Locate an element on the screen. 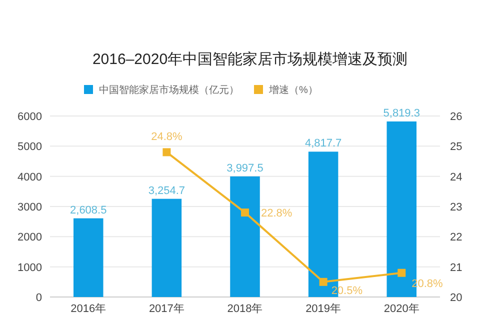  x-tick-label: 2020年 is located at coordinates (402, 309).